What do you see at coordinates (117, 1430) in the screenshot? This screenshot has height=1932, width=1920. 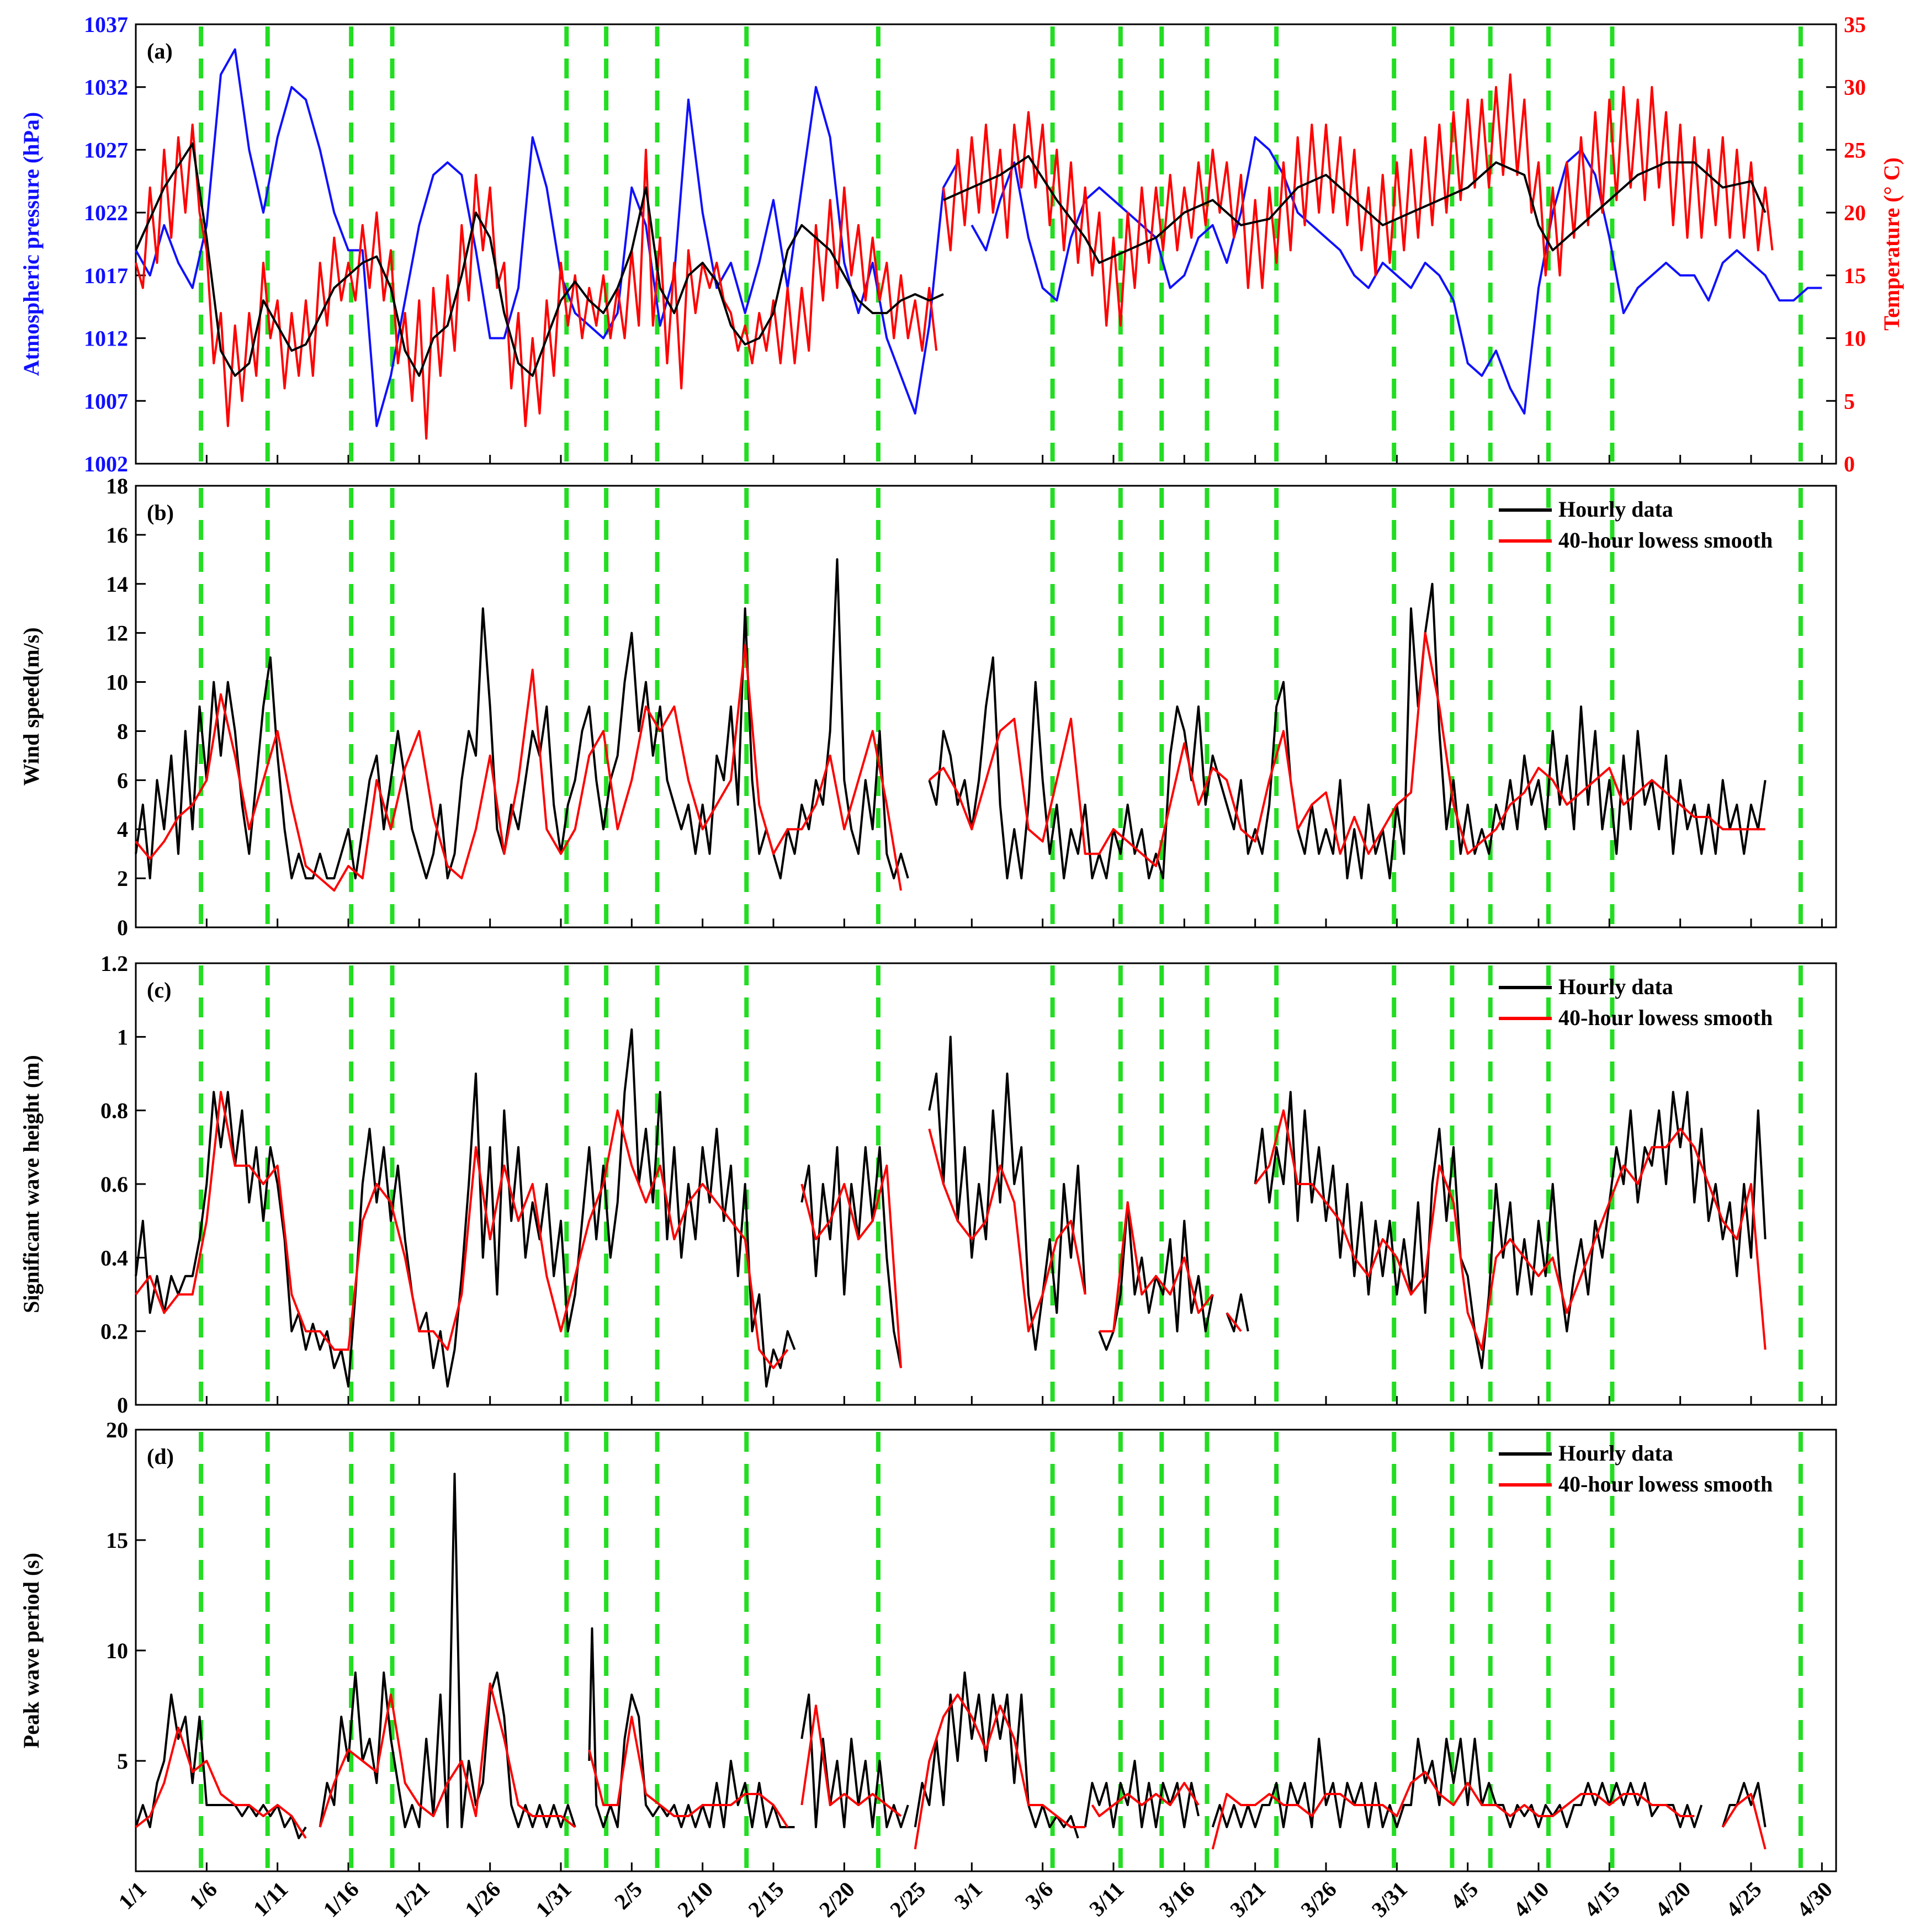 I see `y-tick-label: 20` at bounding box center [117, 1430].